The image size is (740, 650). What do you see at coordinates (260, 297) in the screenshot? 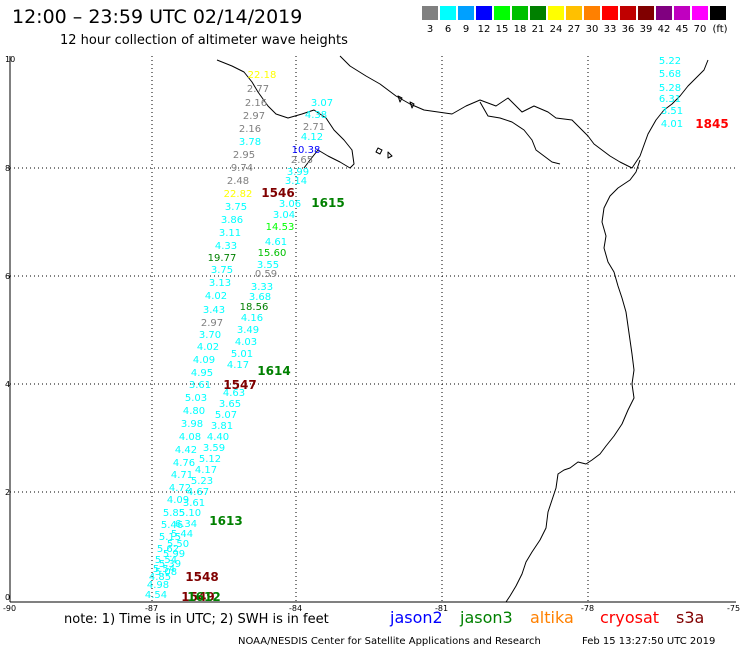
I see `wave-height-value: 3.68` at bounding box center [260, 297].